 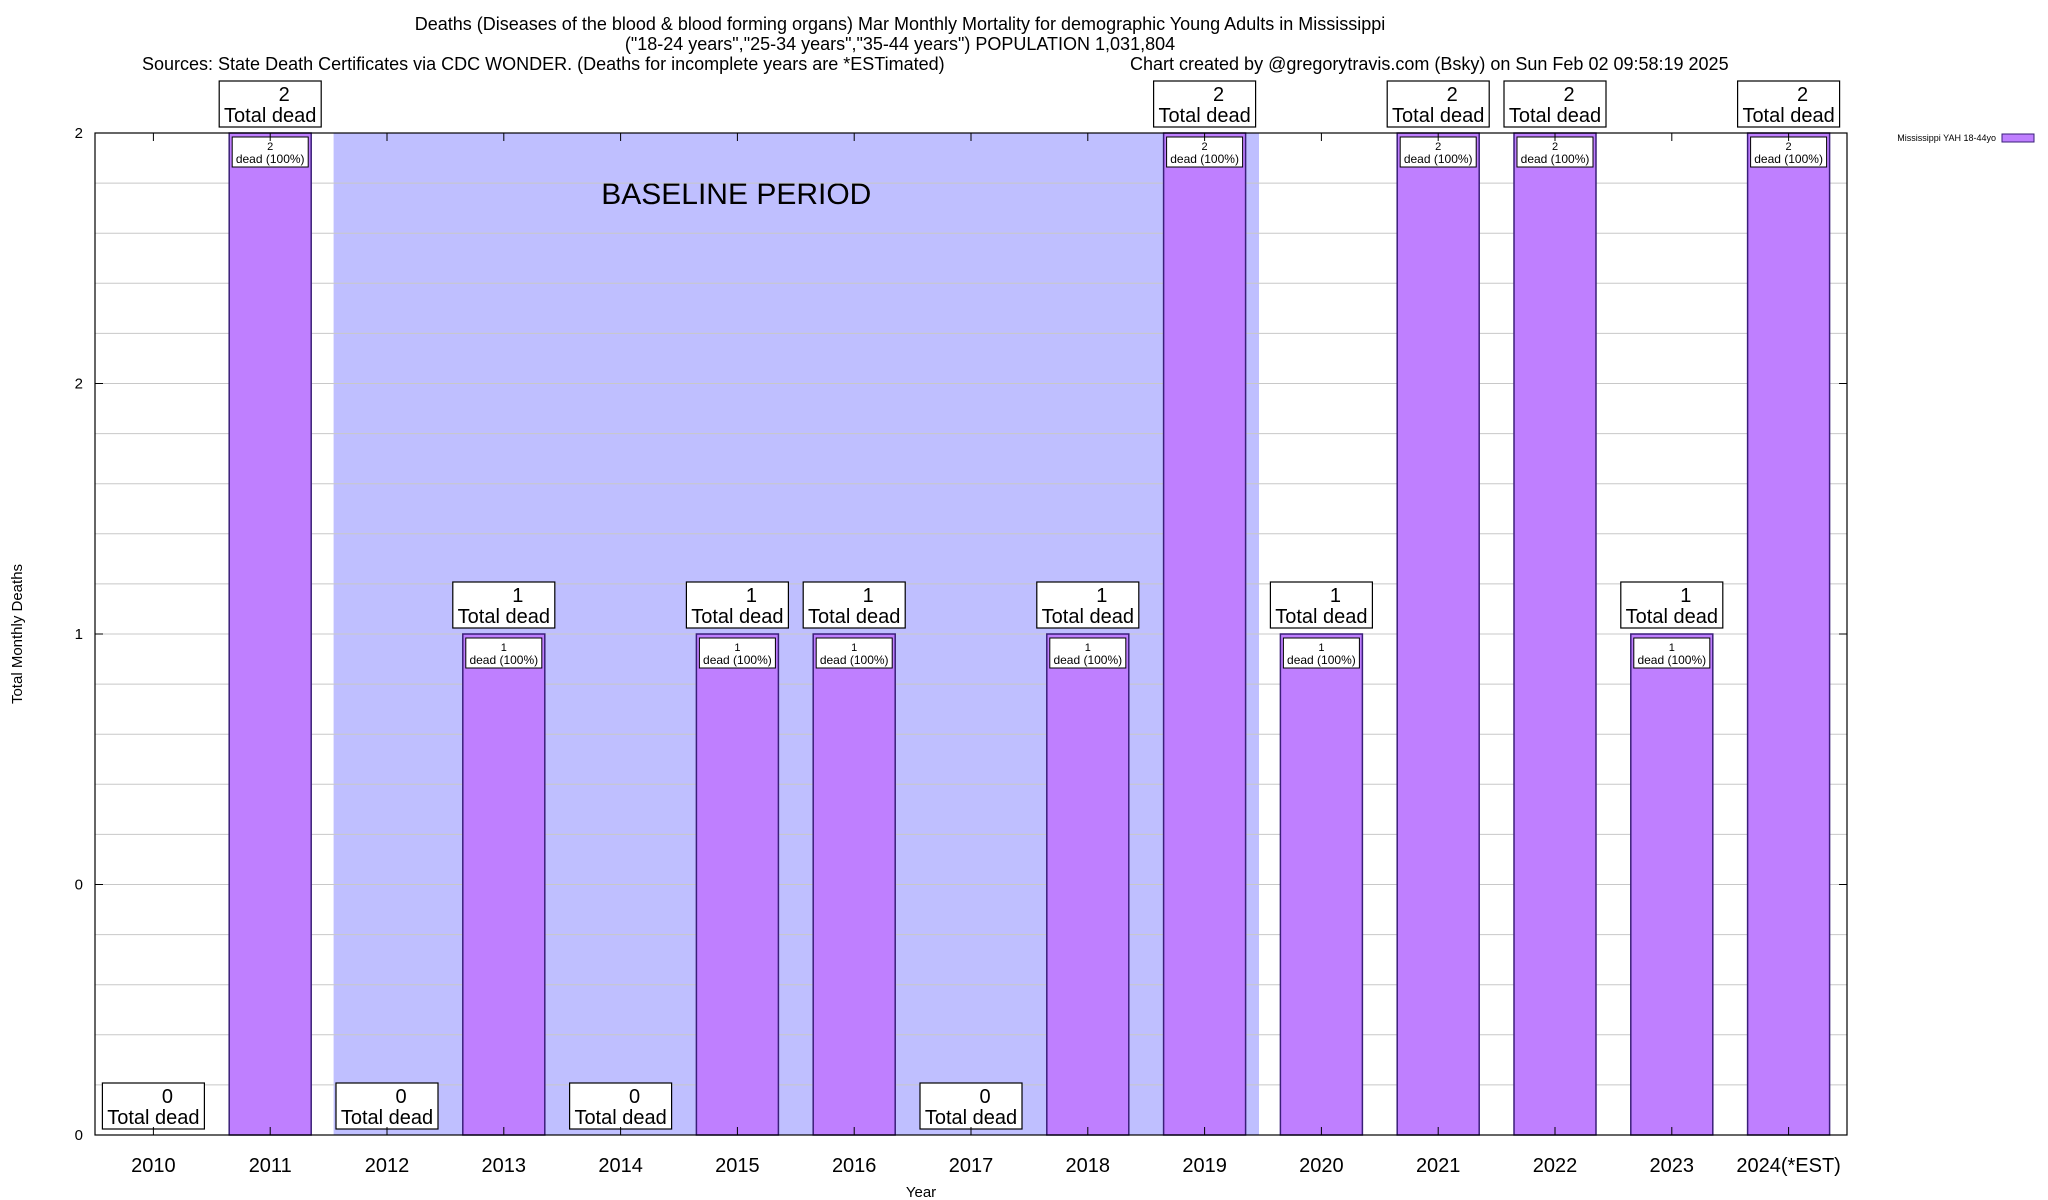 I want to click on x-tick-label: 2012, so click(x=387, y=1166).